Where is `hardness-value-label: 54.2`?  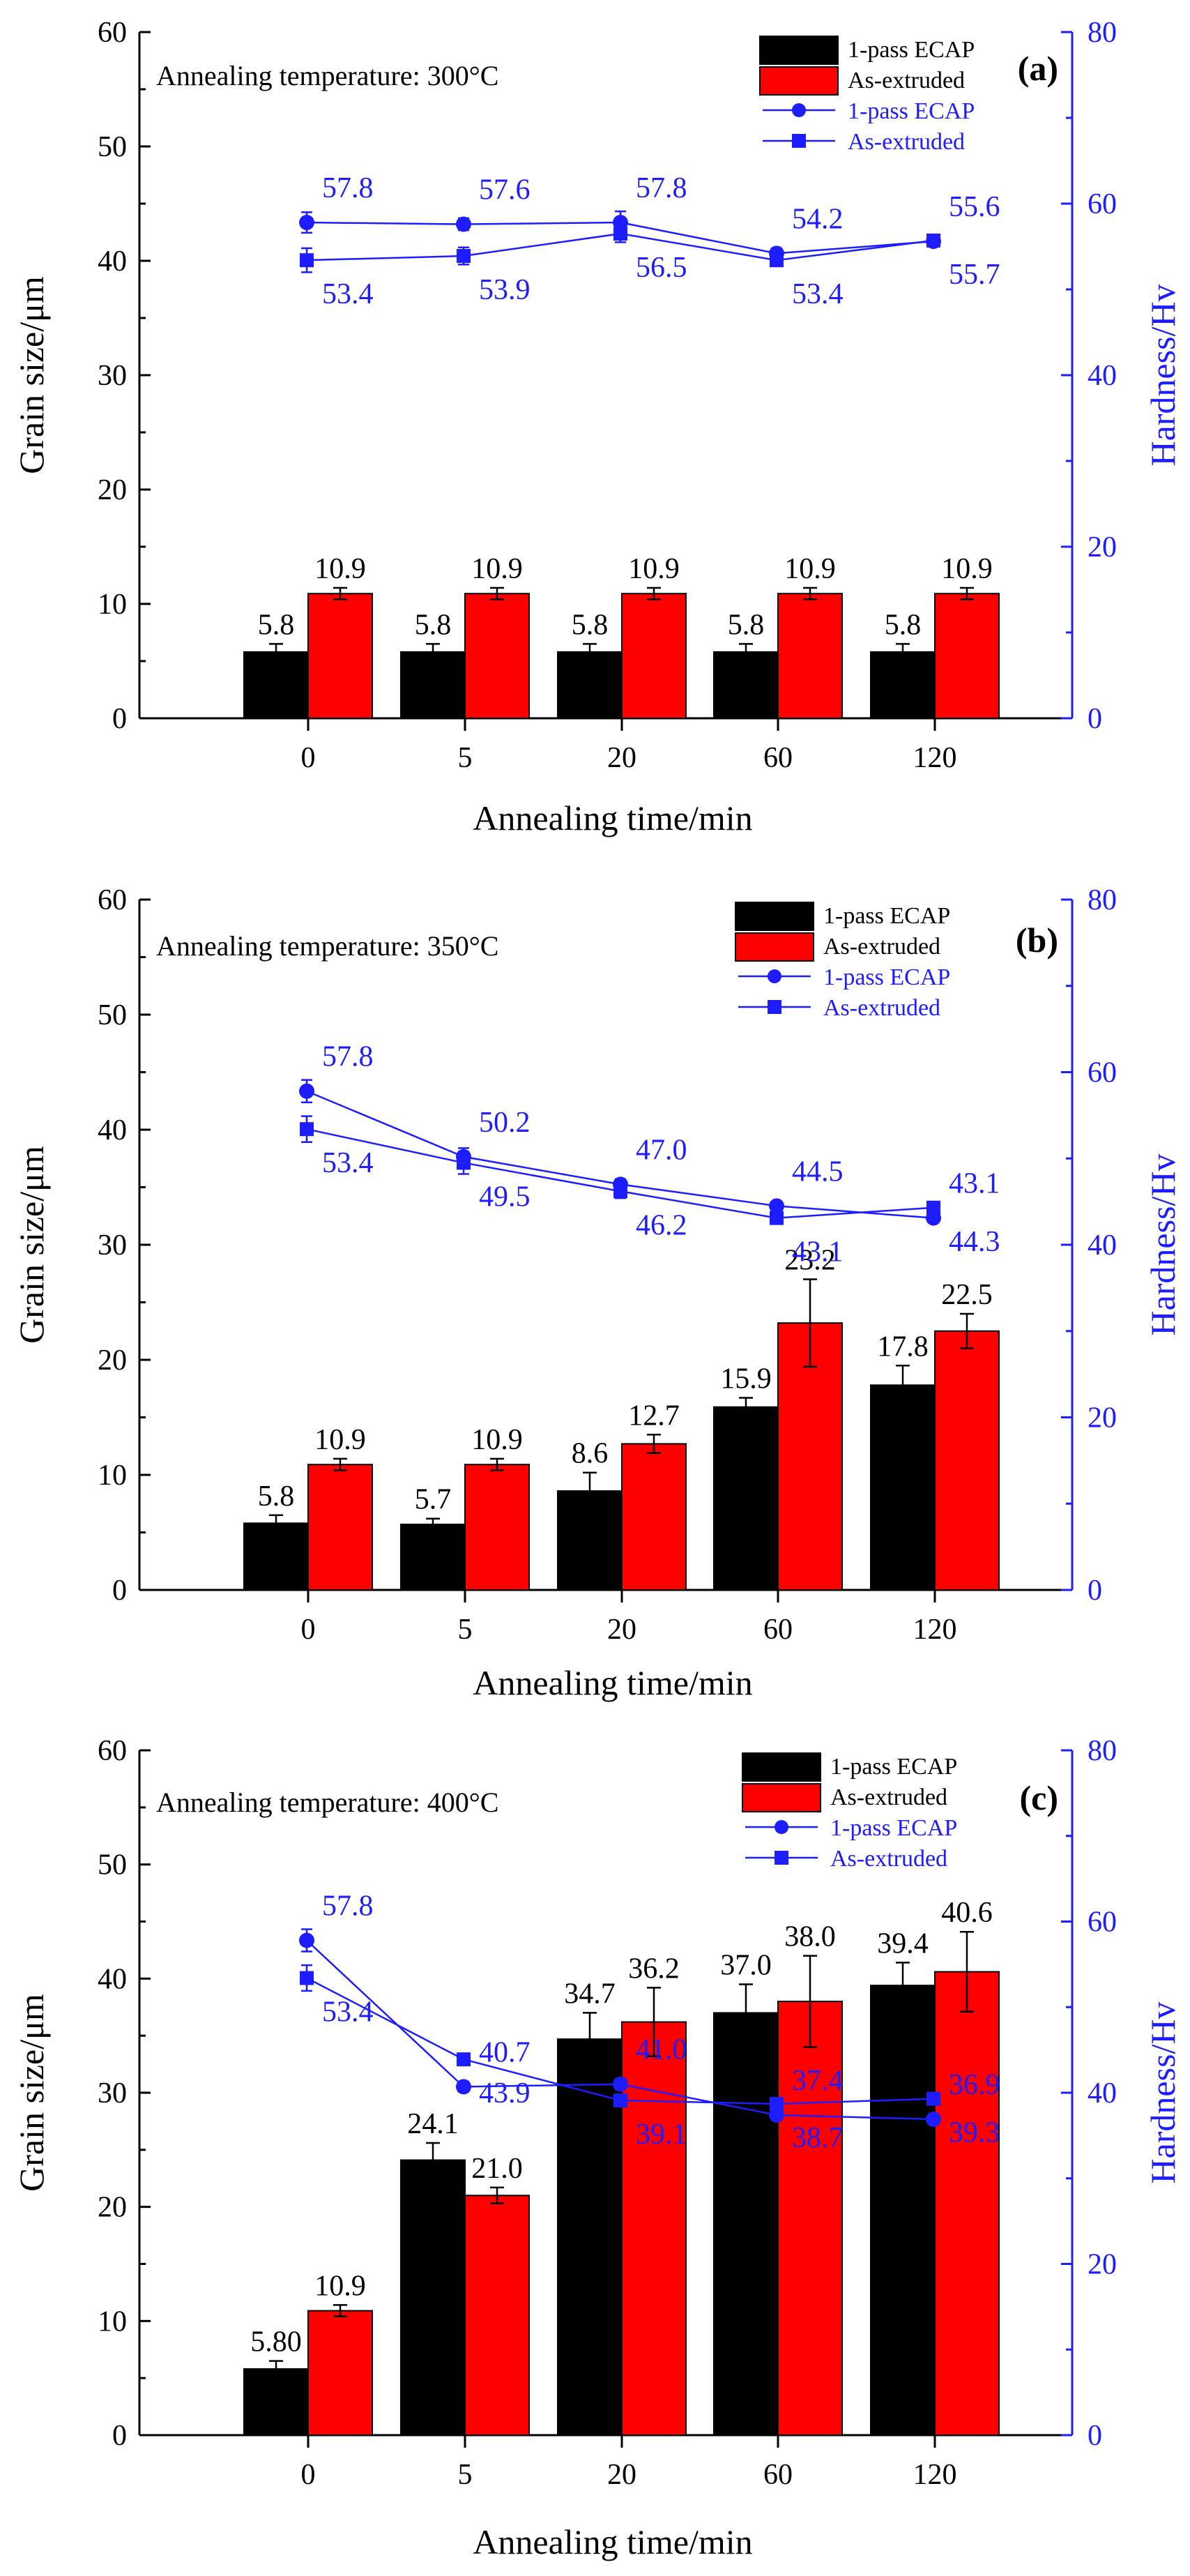 hardness-value-label: 54.2 is located at coordinates (818, 219).